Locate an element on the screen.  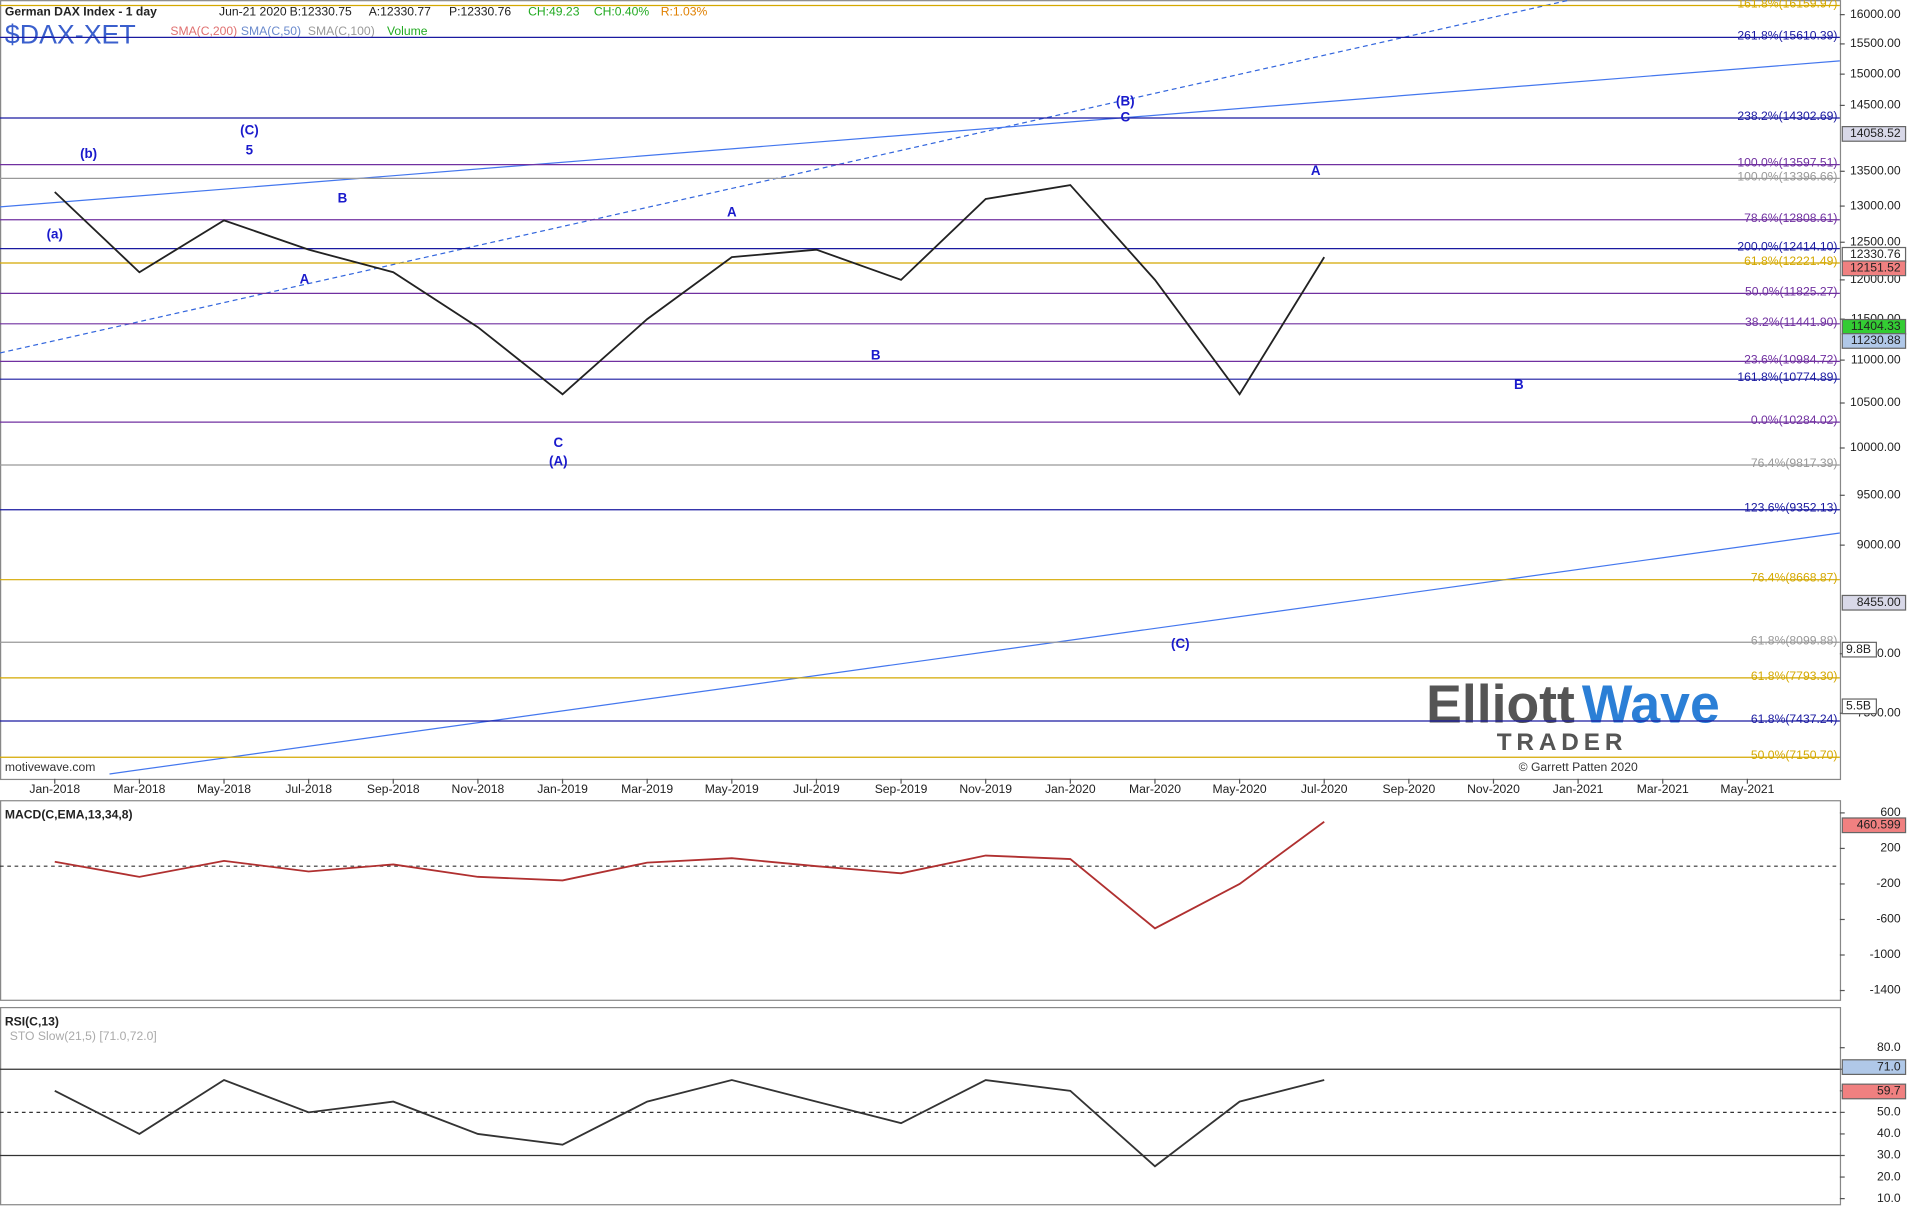
x-tick-label: Jan-2018 is located at coordinates (54, 789).